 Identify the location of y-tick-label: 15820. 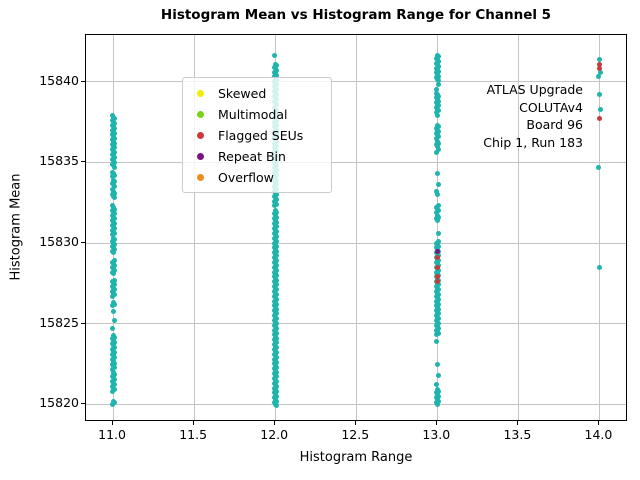
(59, 403).